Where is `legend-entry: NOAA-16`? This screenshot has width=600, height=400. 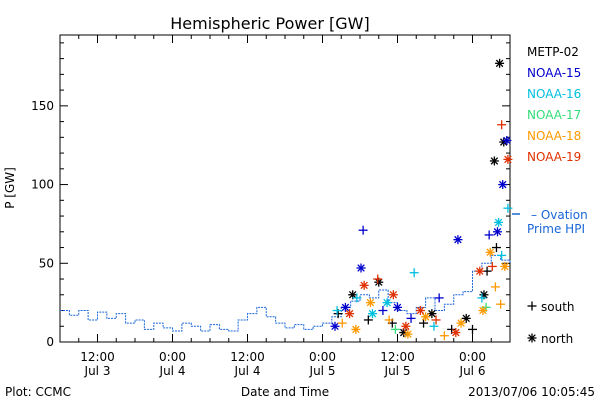 legend-entry: NOAA-16 is located at coordinates (554, 94).